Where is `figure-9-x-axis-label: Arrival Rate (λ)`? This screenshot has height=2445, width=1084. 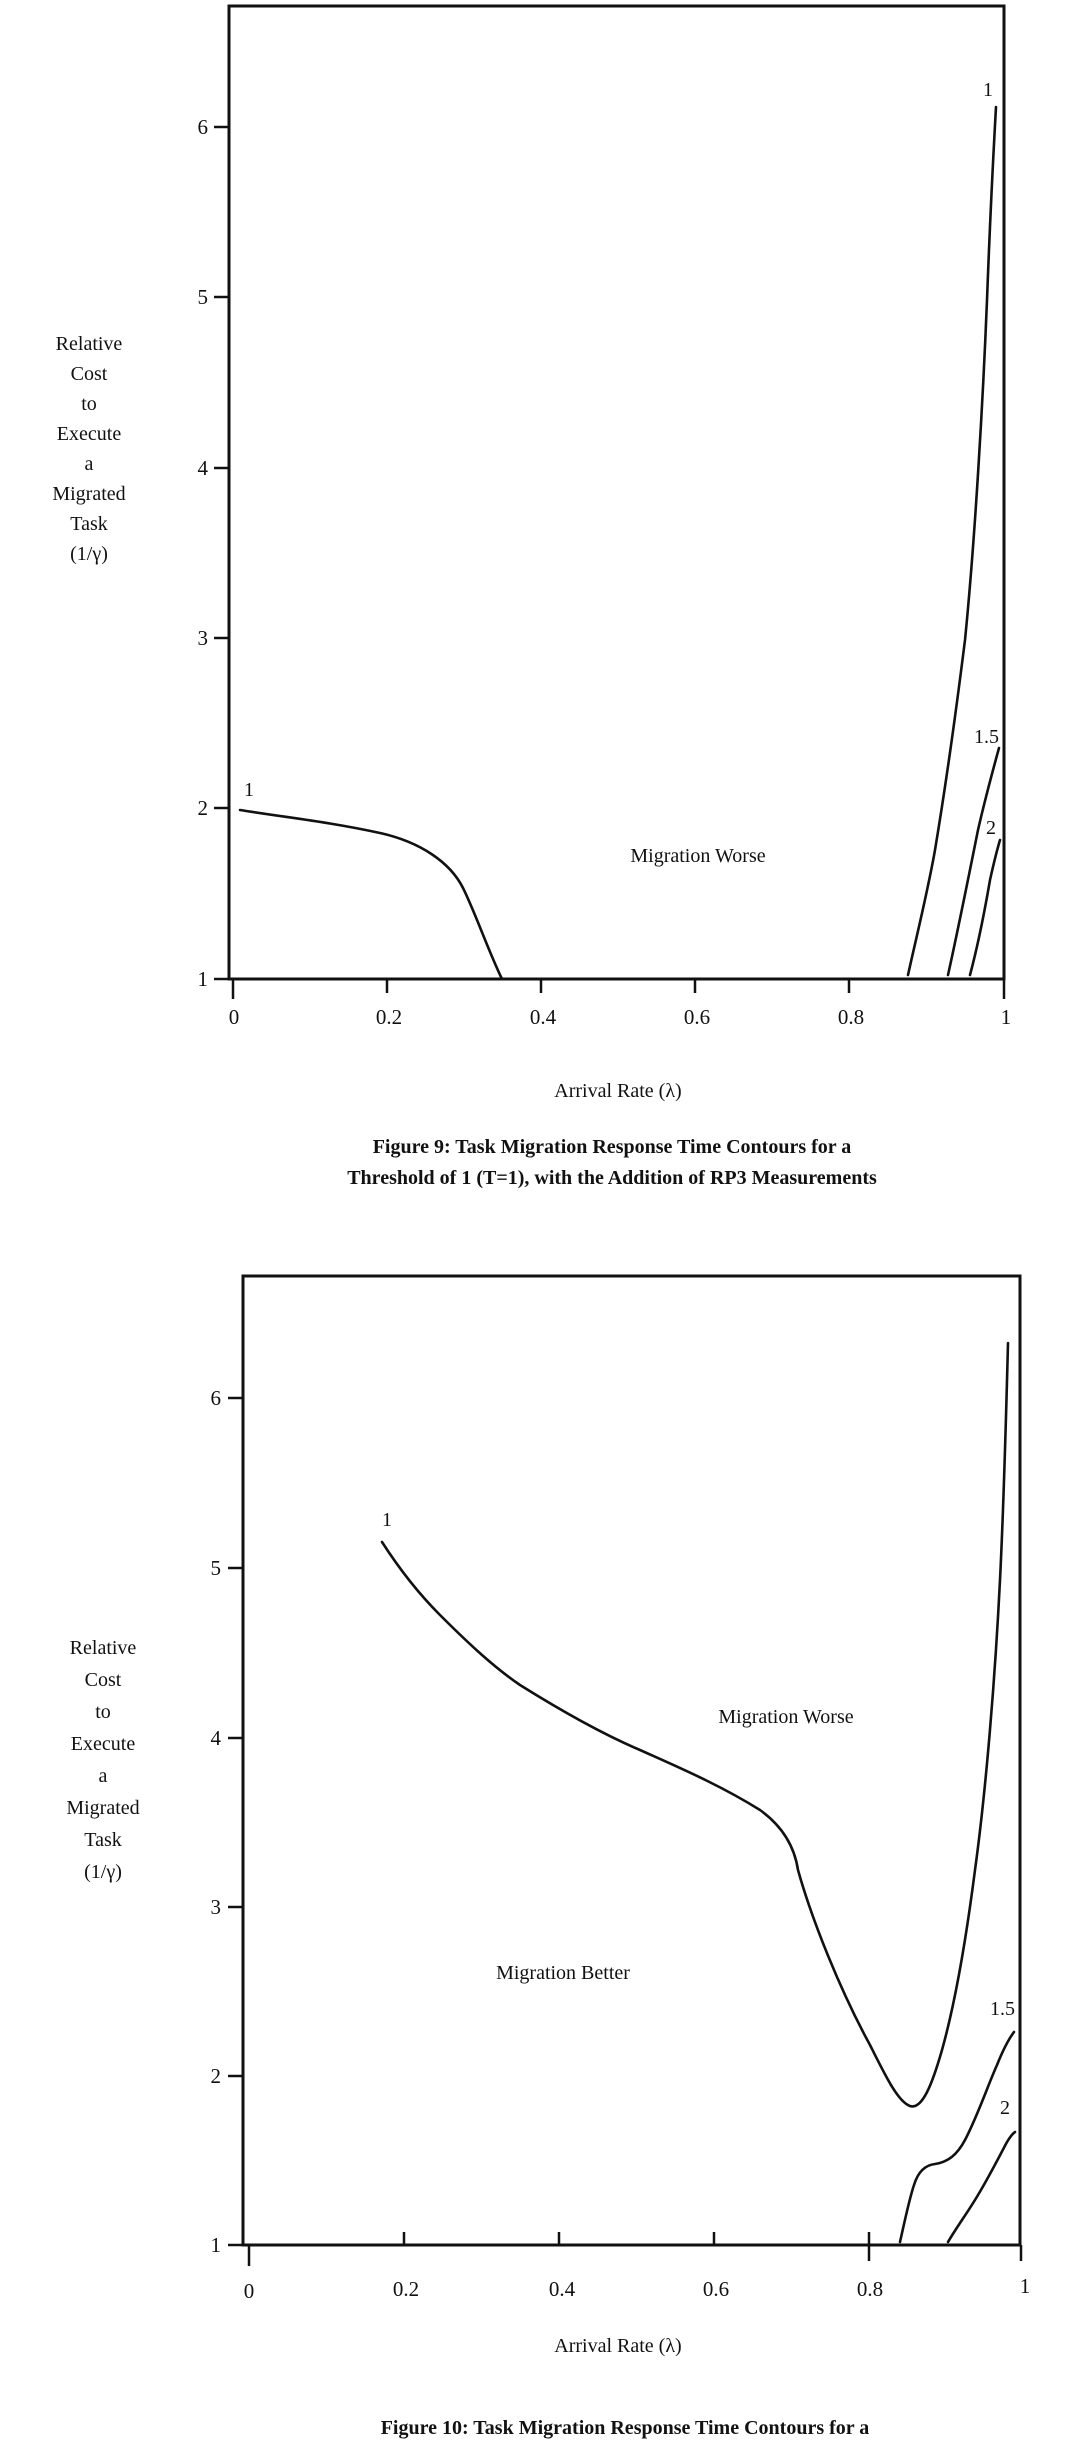
figure-9-x-axis-label: Arrival Rate (λ) is located at coordinates (617, 1091).